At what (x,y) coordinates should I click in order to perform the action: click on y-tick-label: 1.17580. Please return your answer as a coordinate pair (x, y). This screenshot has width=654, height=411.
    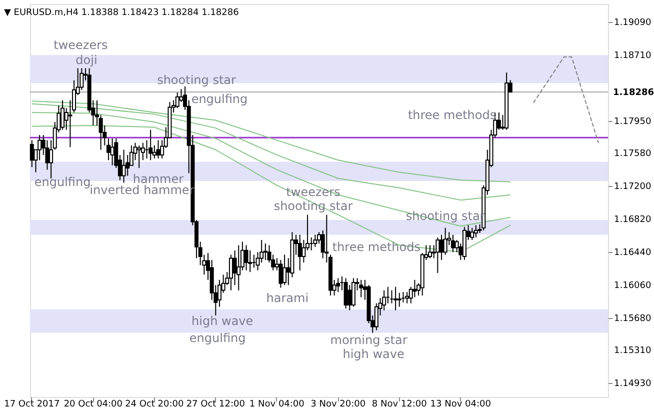
    Looking at the image, I should click on (633, 154).